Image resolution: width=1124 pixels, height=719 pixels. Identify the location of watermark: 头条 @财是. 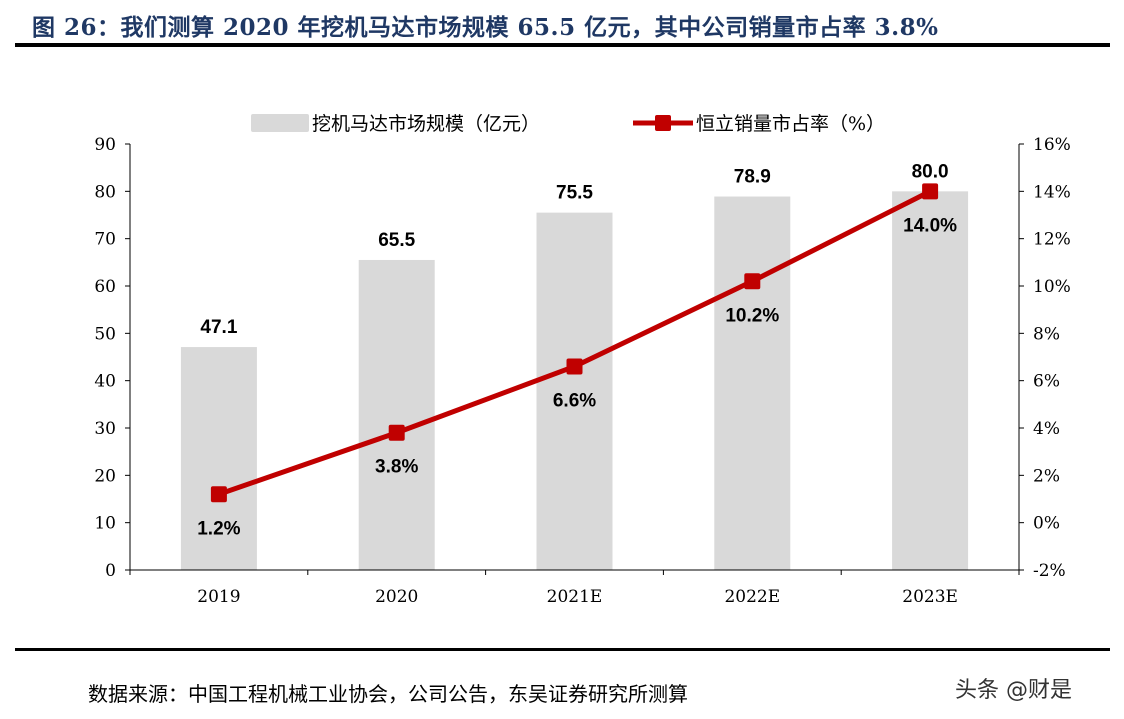
(1013, 690).